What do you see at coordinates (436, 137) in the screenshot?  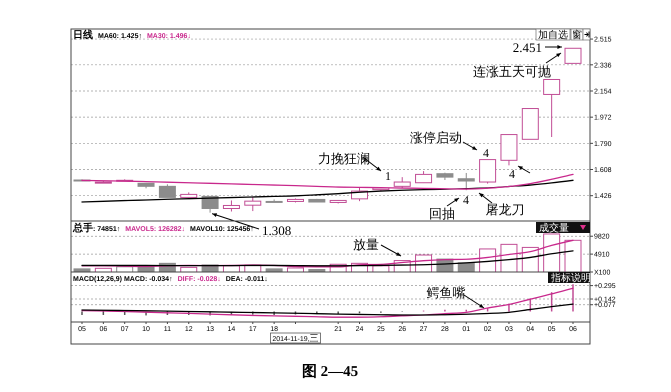 I see `annotation: 涨停启动` at bounding box center [436, 137].